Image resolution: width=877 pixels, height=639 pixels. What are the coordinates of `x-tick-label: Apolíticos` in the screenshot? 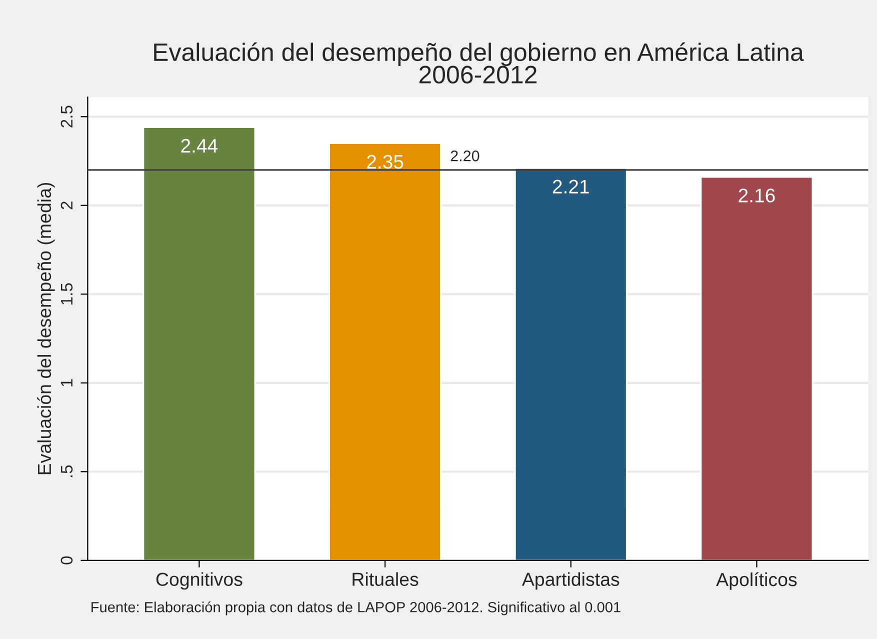 It's located at (756, 581).